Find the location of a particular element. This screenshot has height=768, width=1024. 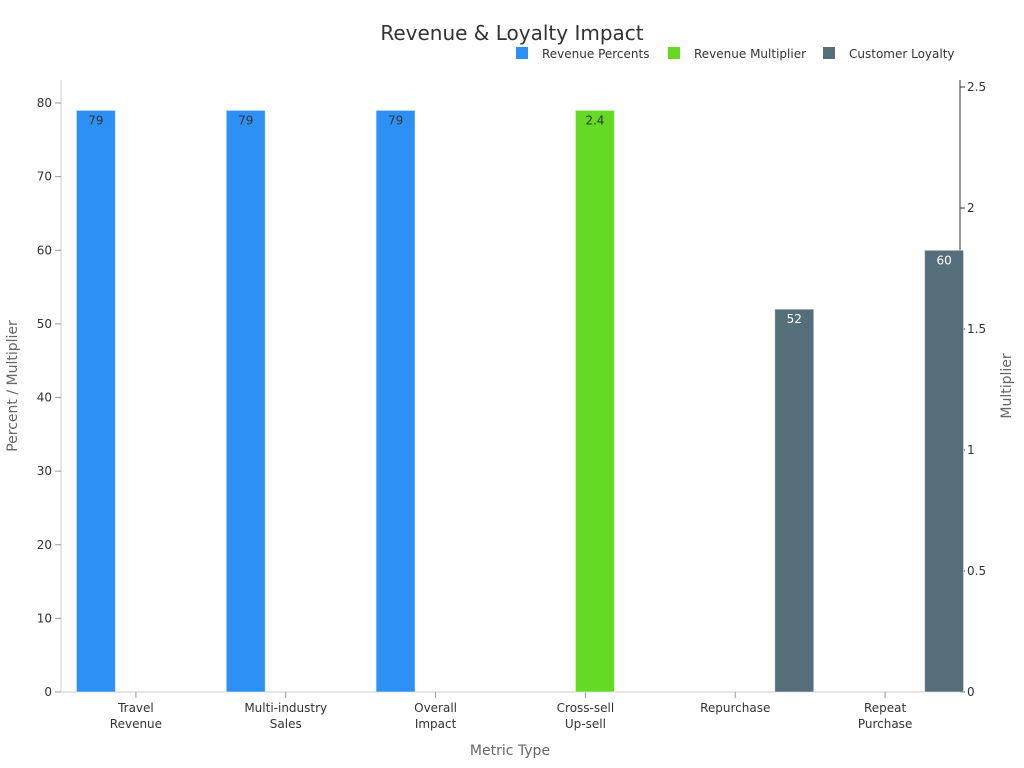

legend-item: Revenue Percents is located at coordinates (582, 54).